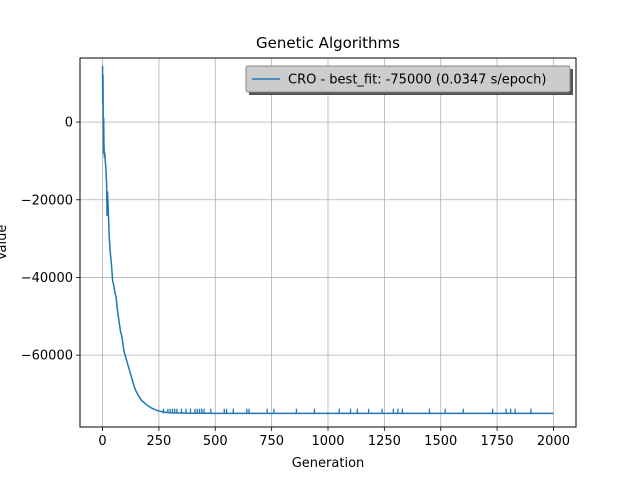 This screenshot has height=480, width=640. I want to click on x-tick-label: 750, so click(271, 441).